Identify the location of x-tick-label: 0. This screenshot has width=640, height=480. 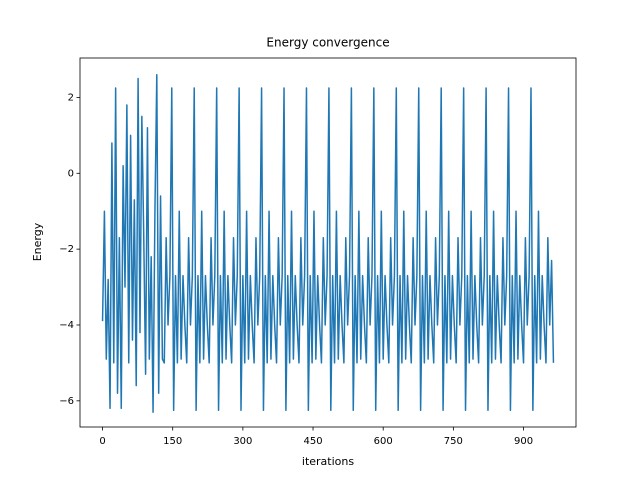
(102, 441).